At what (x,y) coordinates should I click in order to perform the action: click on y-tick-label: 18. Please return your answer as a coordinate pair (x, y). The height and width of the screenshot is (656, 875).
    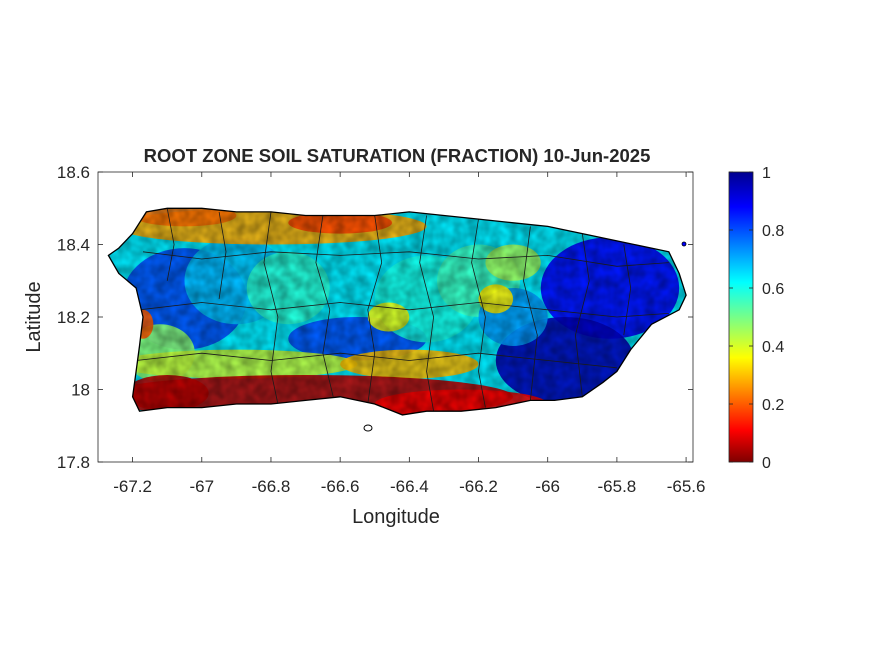
    Looking at the image, I should click on (80, 390).